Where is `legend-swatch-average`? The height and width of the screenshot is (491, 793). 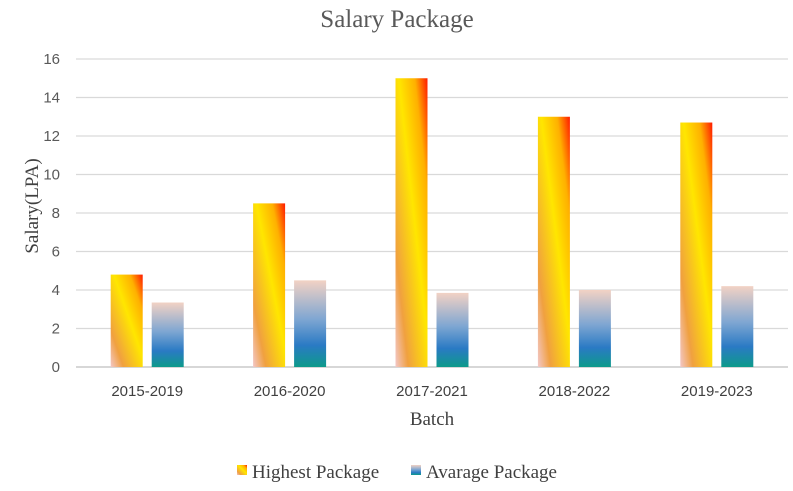
legend-swatch-average is located at coordinates (416, 470).